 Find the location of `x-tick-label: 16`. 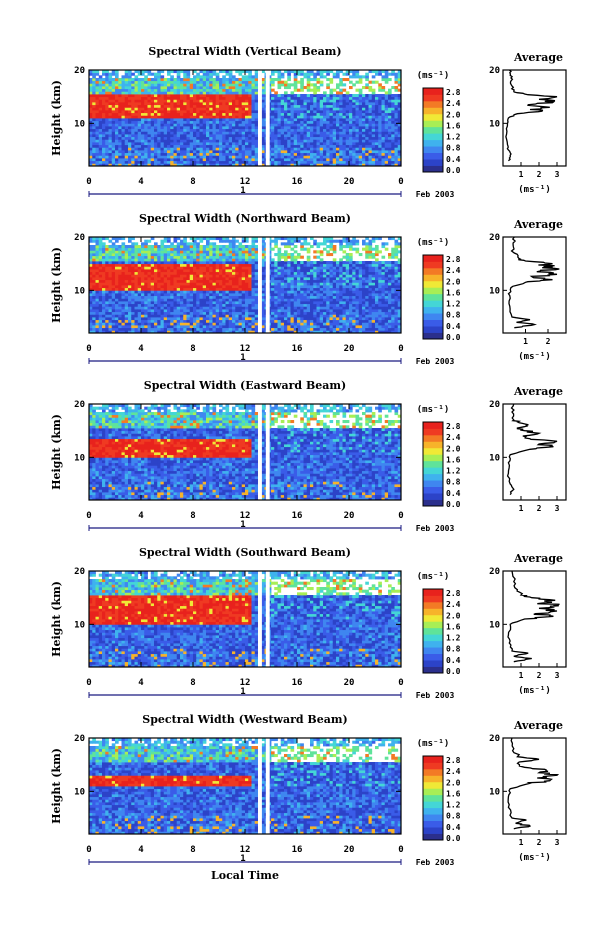

x-tick-label: 16 is located at coordinates (297, 182).